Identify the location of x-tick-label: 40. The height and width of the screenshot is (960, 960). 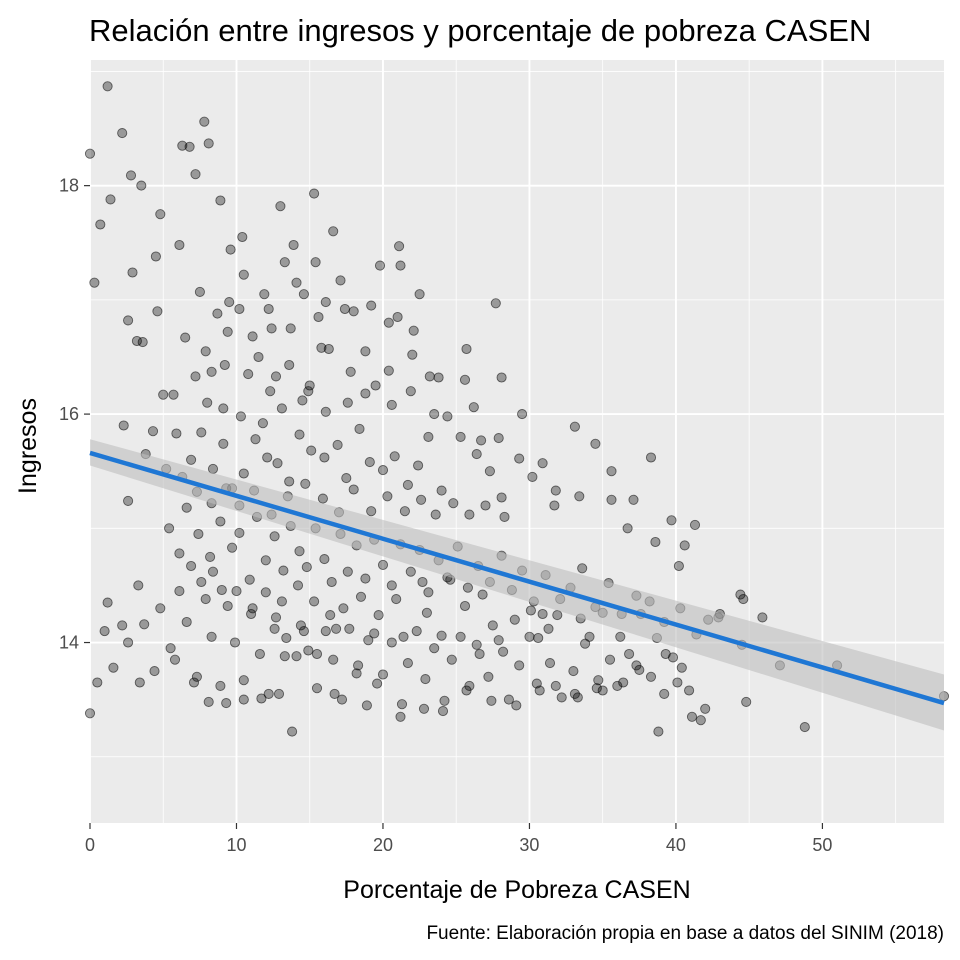
(676, 845).